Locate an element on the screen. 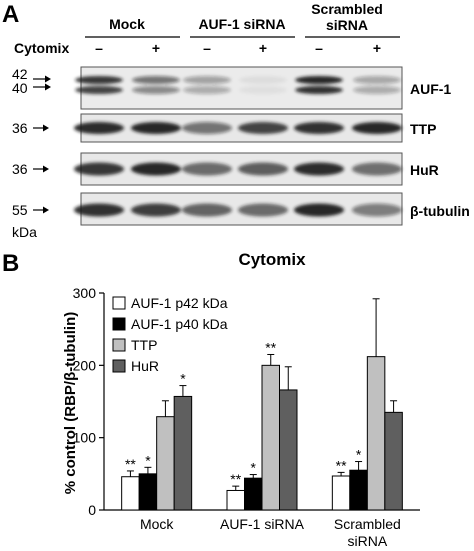  protein-label-auf1: AUF-1 is located at coordinates (430, 89).